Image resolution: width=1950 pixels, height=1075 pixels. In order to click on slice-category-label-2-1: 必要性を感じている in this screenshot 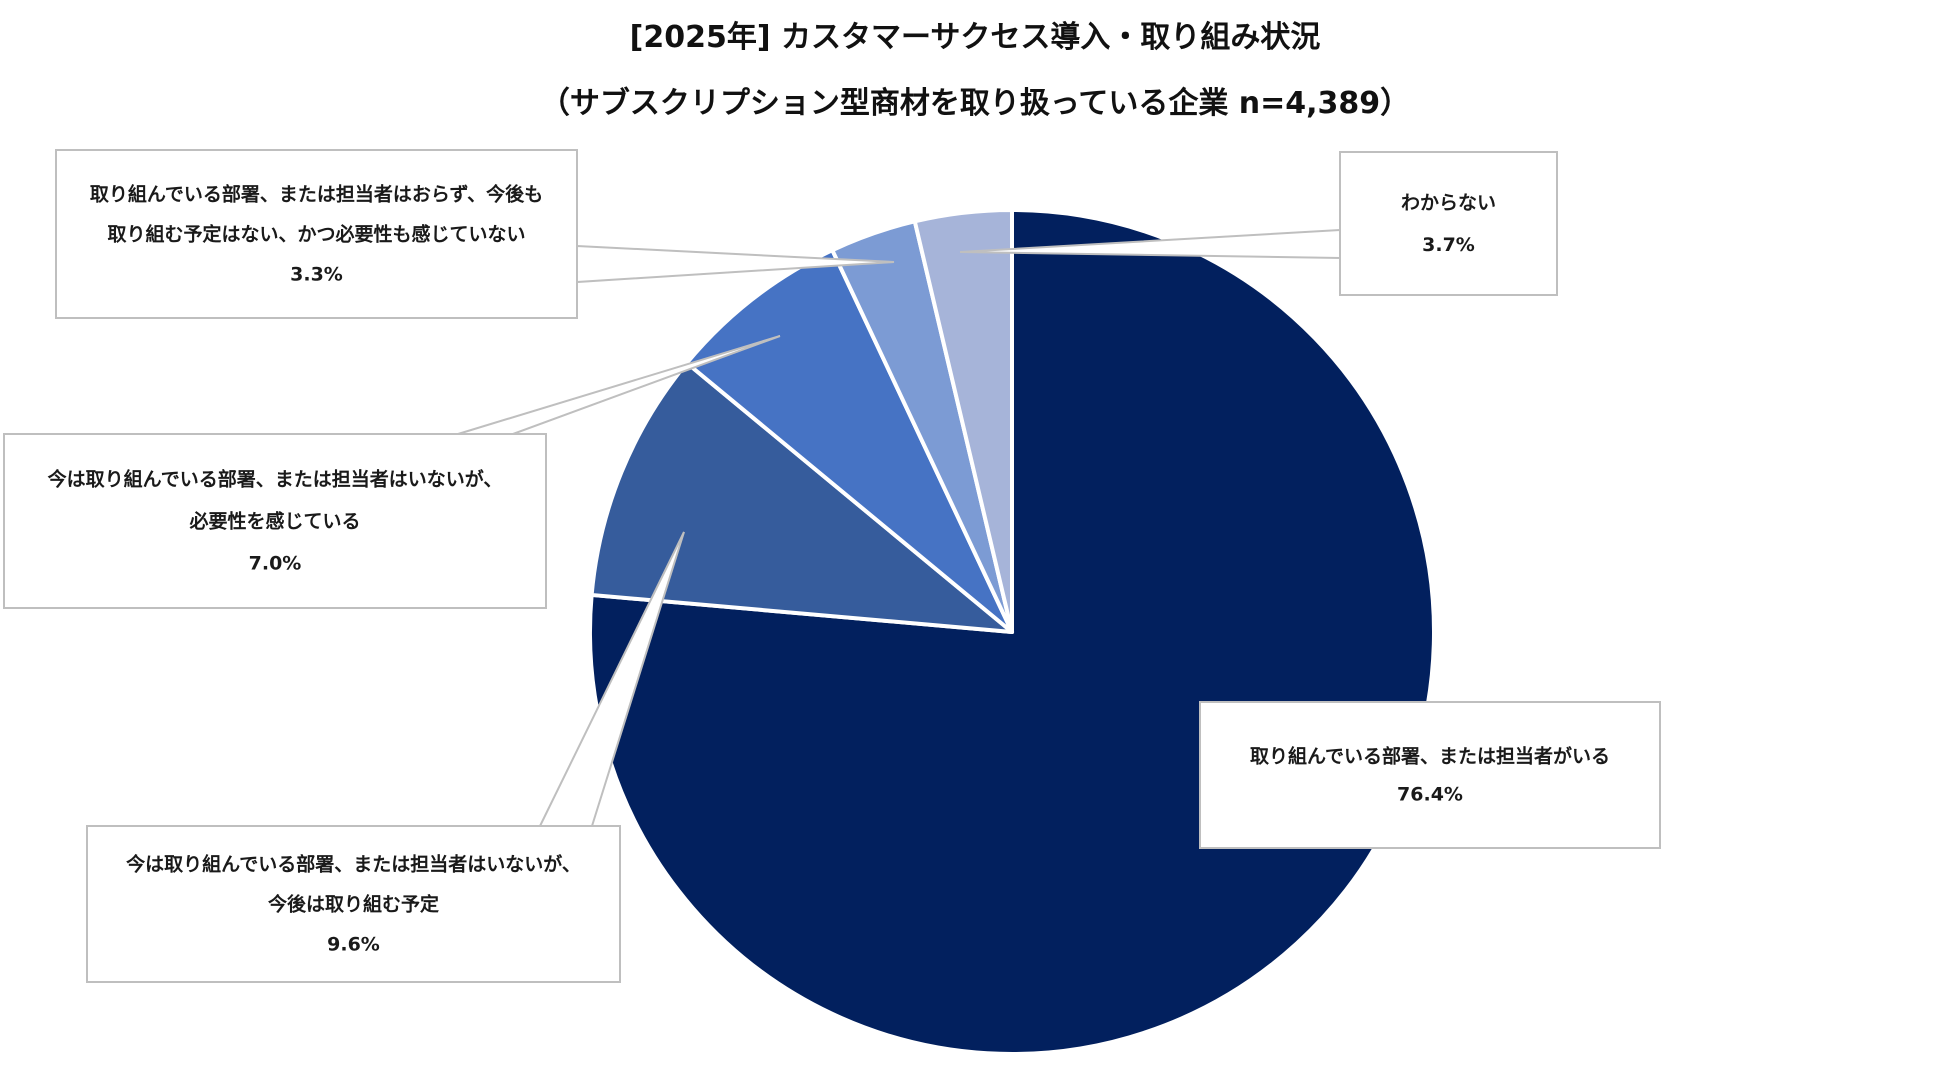, I will do `click(274, 521)`.